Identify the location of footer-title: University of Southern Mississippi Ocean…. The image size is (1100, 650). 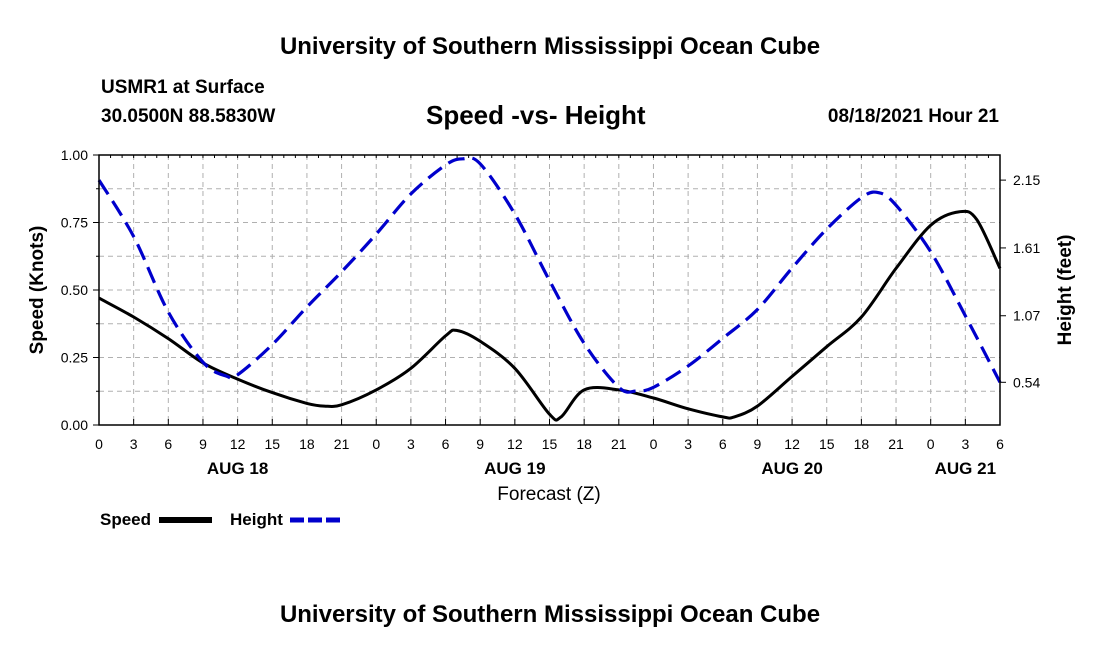
(550, 614).